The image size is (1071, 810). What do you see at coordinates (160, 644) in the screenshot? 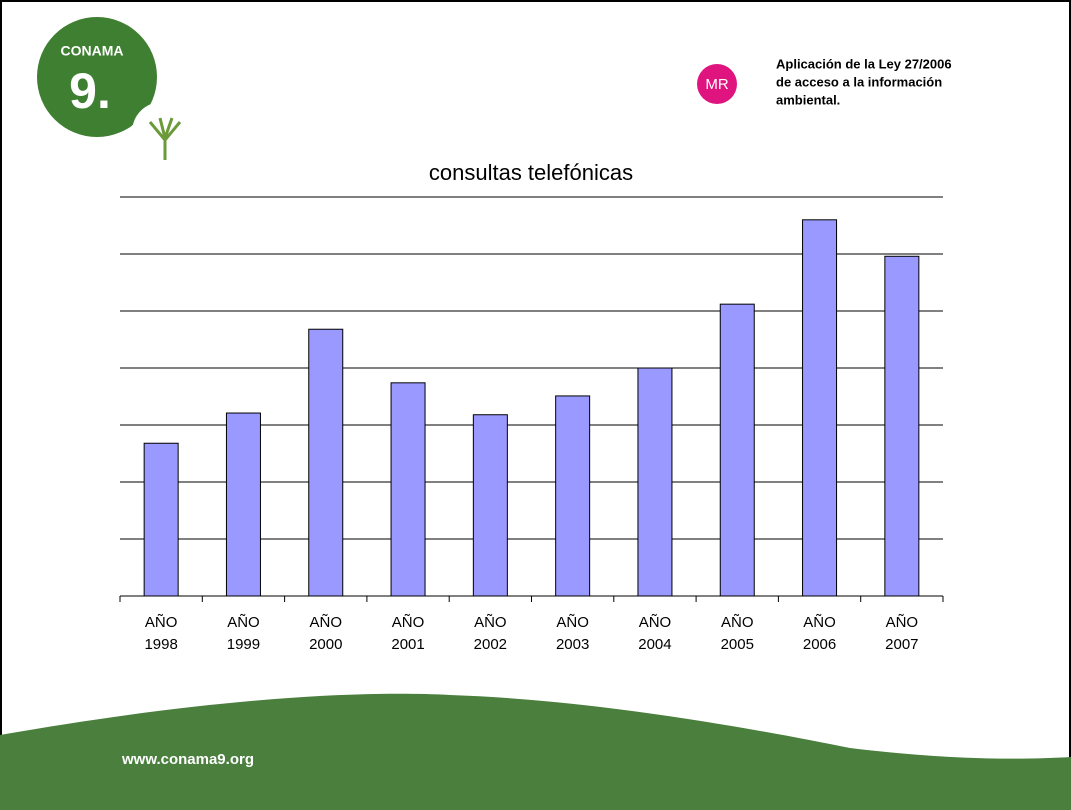
I see `x-tick-label: 1998` at bounding box center [160, 644].